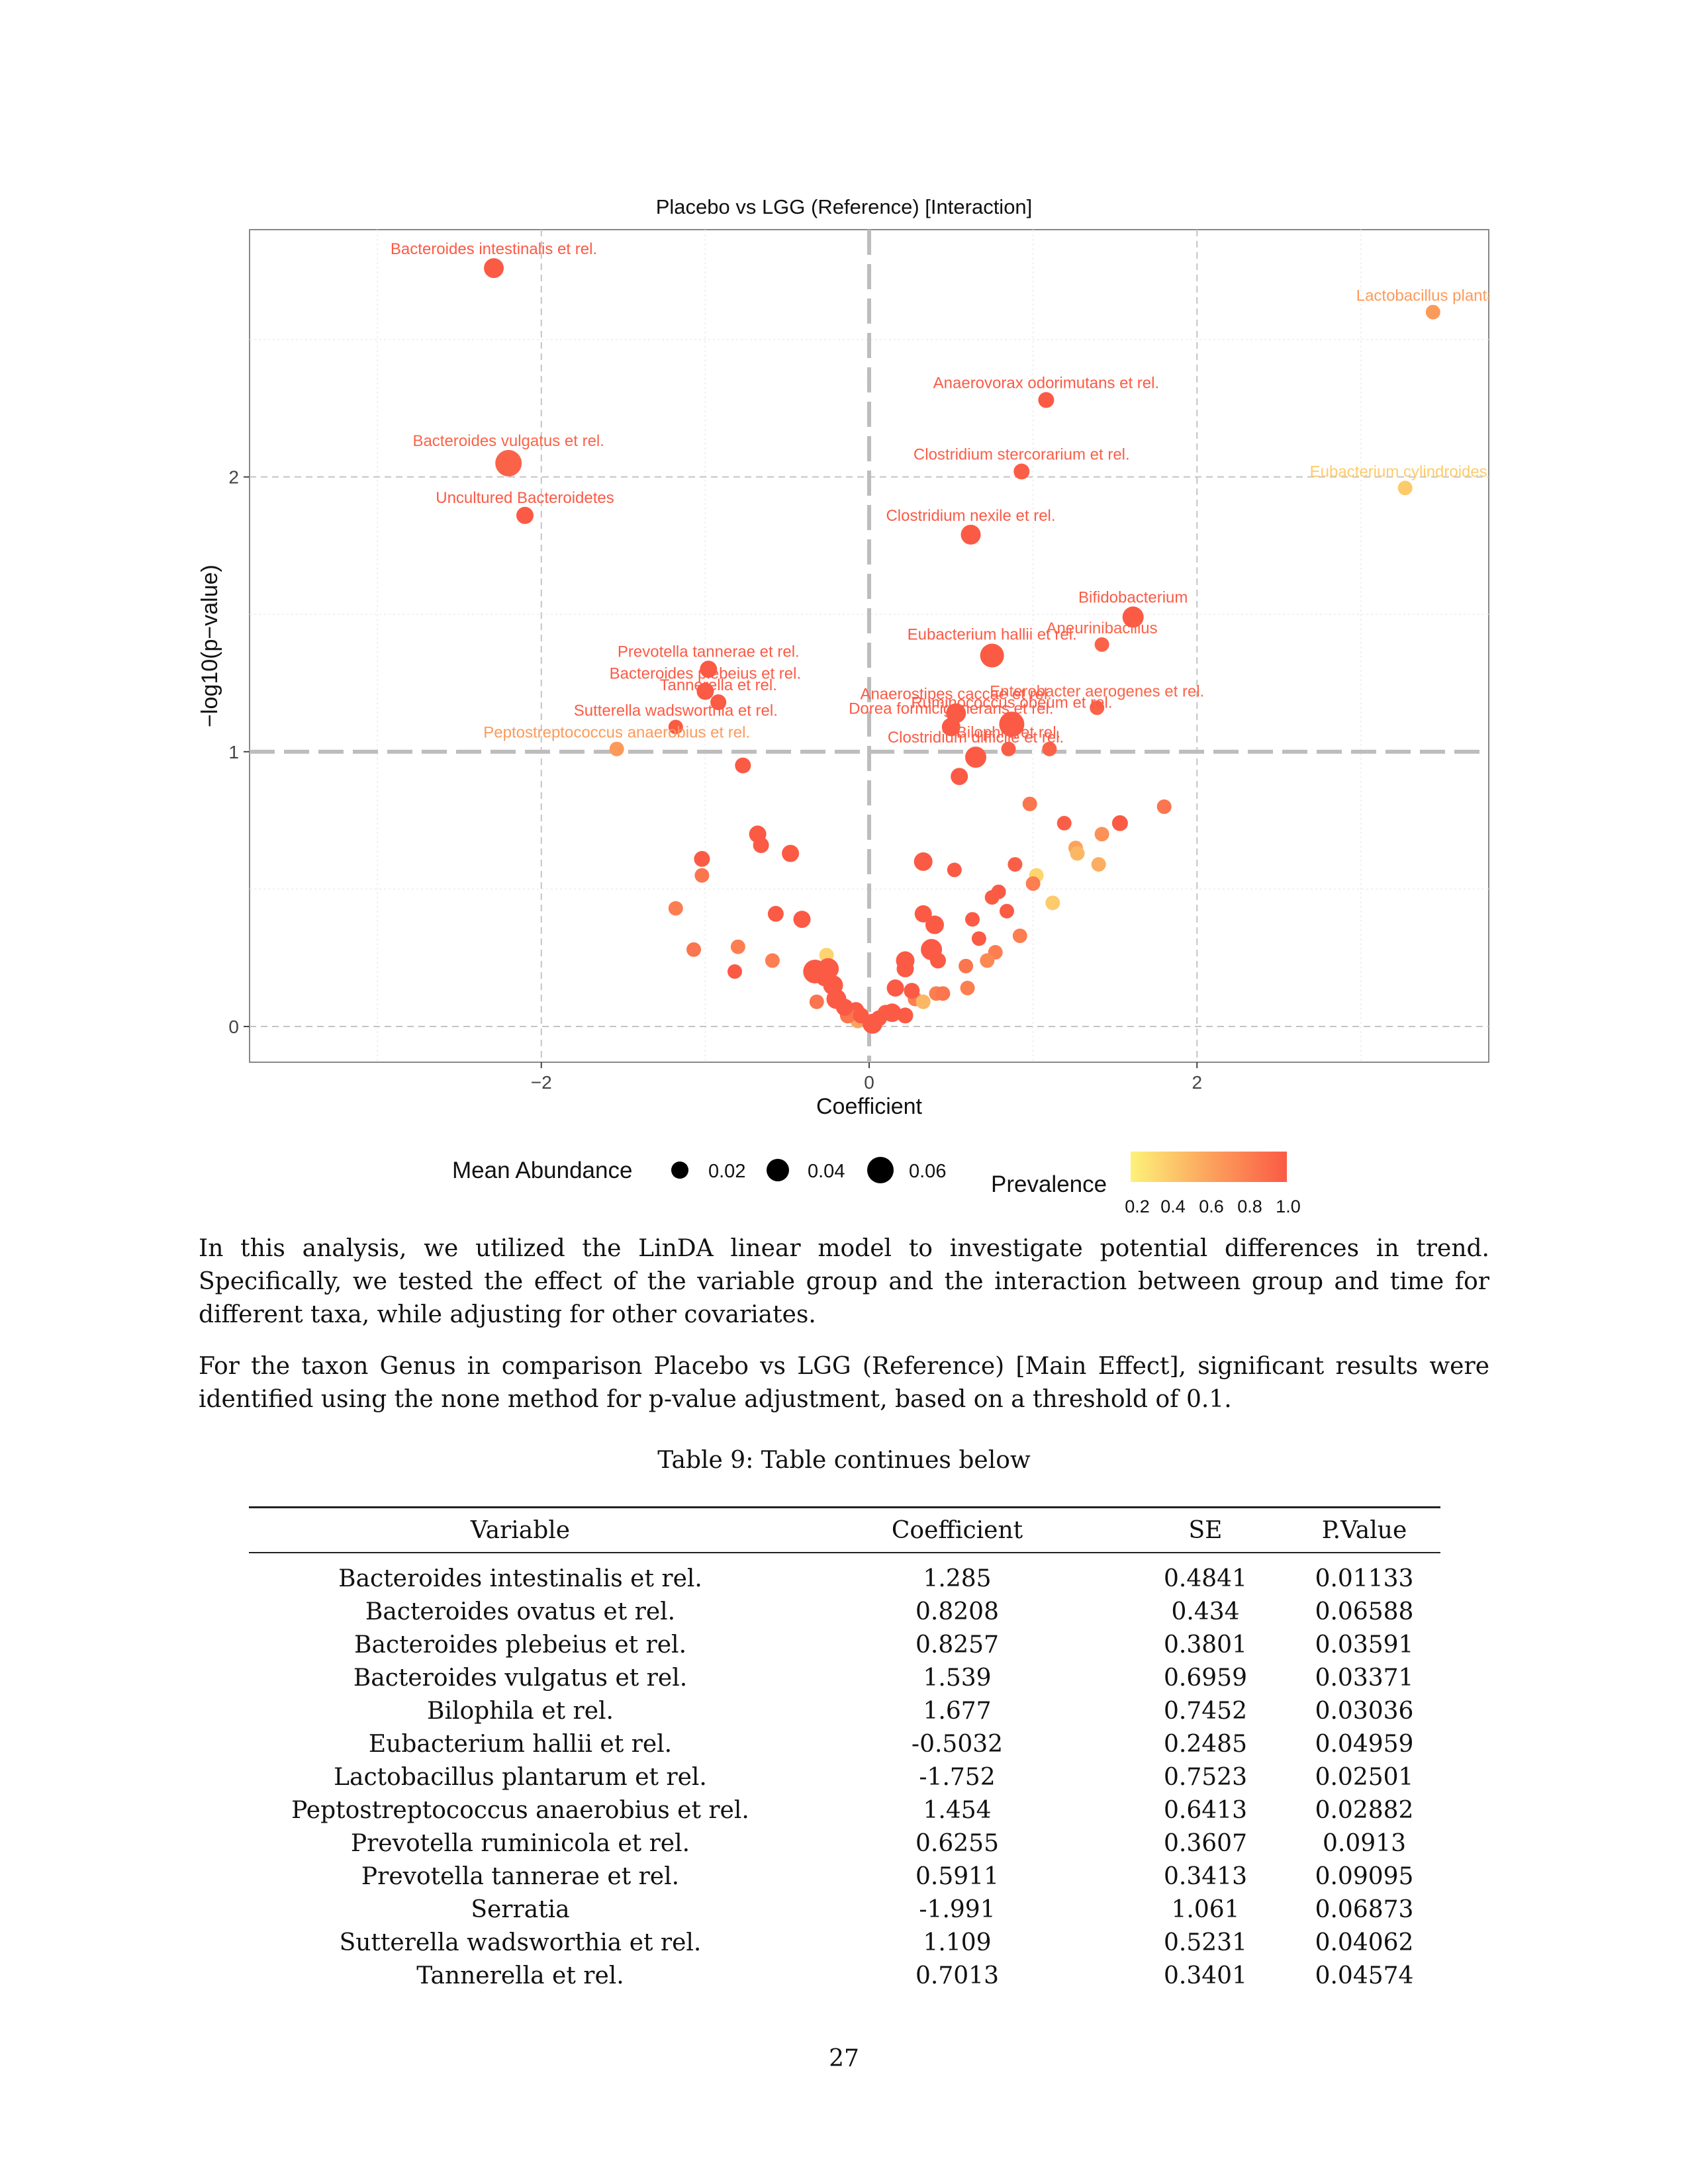  Describe the element at coordinates (1205, 1530) in the screenshot. I see `column-header-se: SE` at that location.